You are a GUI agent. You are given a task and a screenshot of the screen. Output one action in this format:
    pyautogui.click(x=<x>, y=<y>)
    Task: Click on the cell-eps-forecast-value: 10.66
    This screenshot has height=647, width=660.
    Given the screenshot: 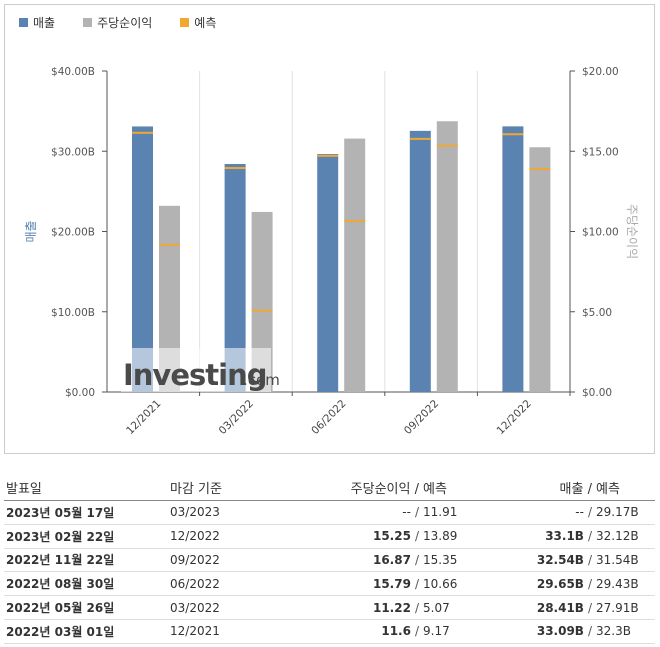 What is the action you would take?
    pyautogui.click(x=440, y=583)
    